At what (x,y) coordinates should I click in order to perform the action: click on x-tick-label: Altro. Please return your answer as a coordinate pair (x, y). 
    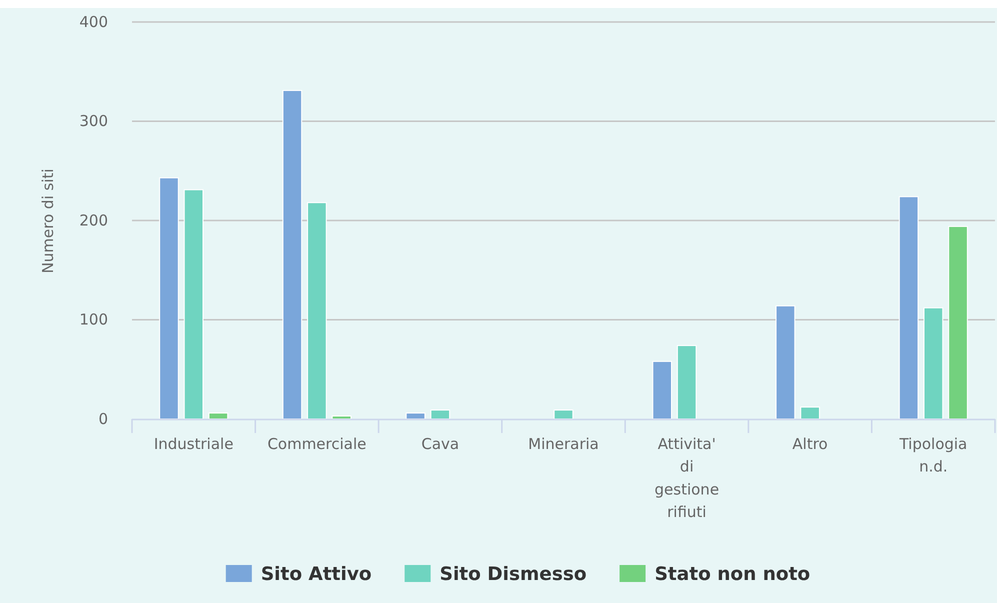
    Looking at the image, I should click on (810, 444).